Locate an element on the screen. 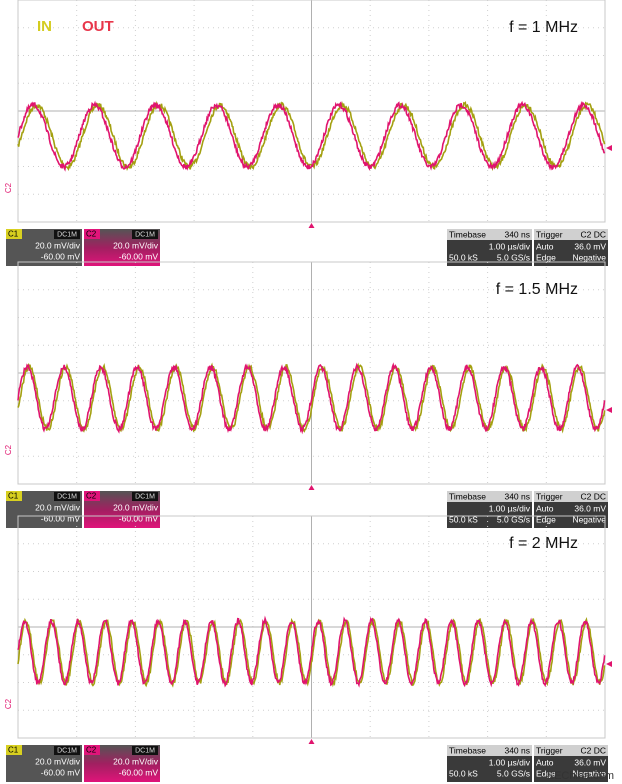 The height and width of the screenshot is (784, 622). watermark: EEChina.com is located at coordinates (580, 776).